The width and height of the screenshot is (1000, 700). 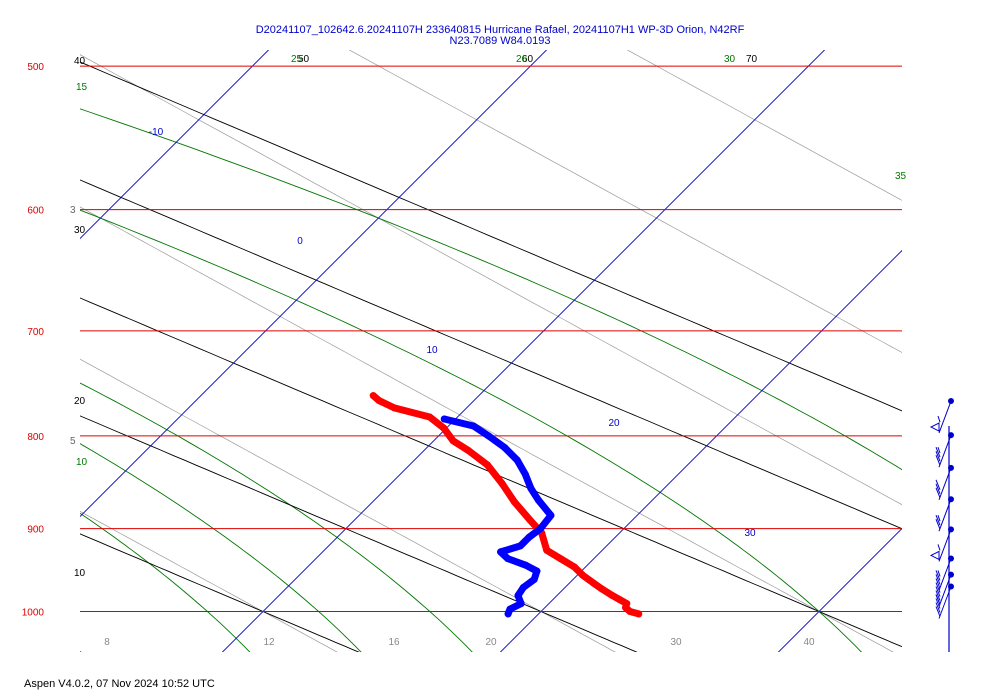 I want to click on bottom-temp-label: 8, so click(x=107, y=642).